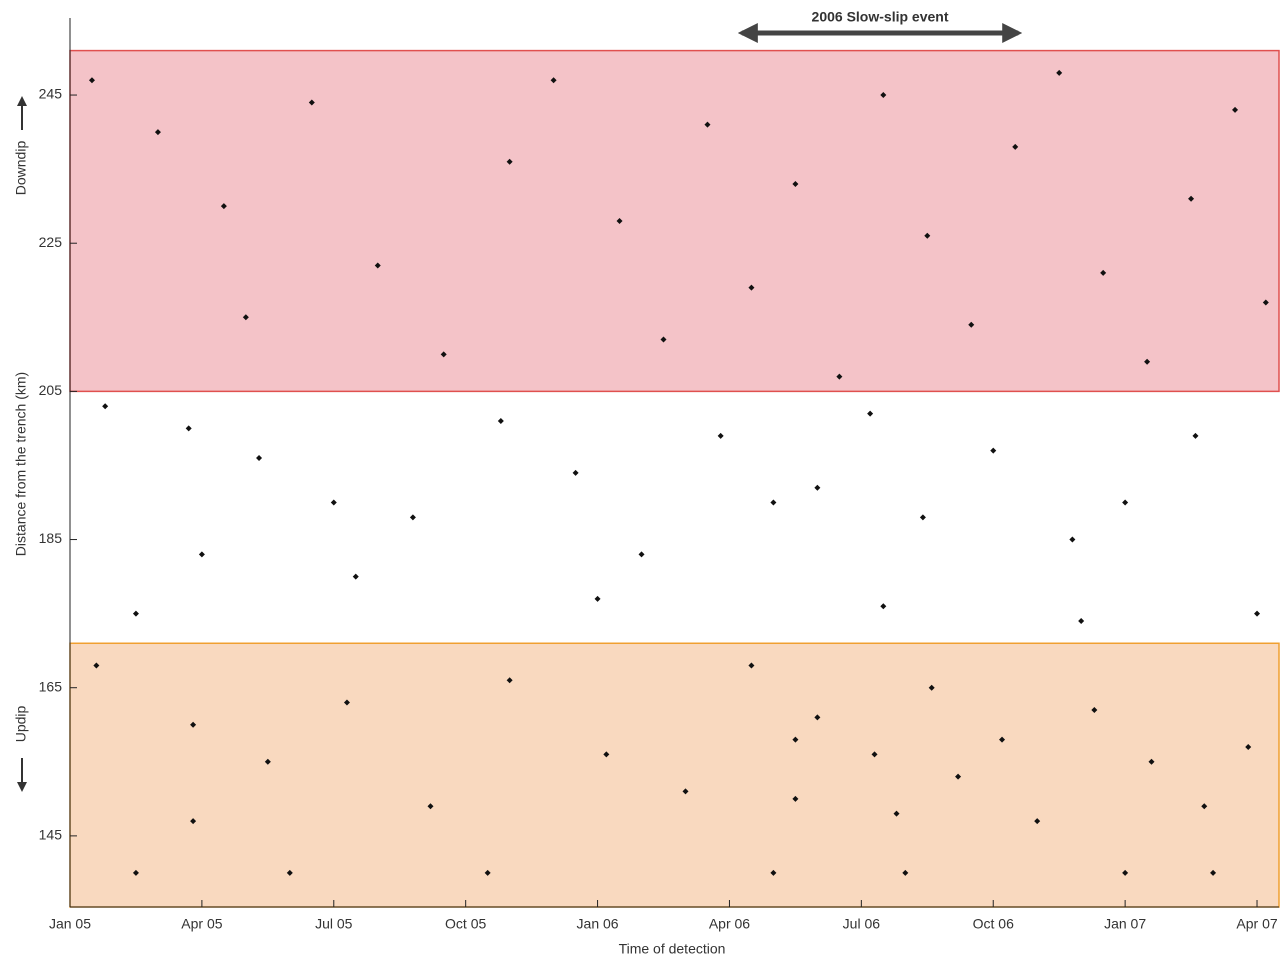 The image size is (1283, 962). I want to click on x-tick-label: Apr 07, so click(1256, 924).